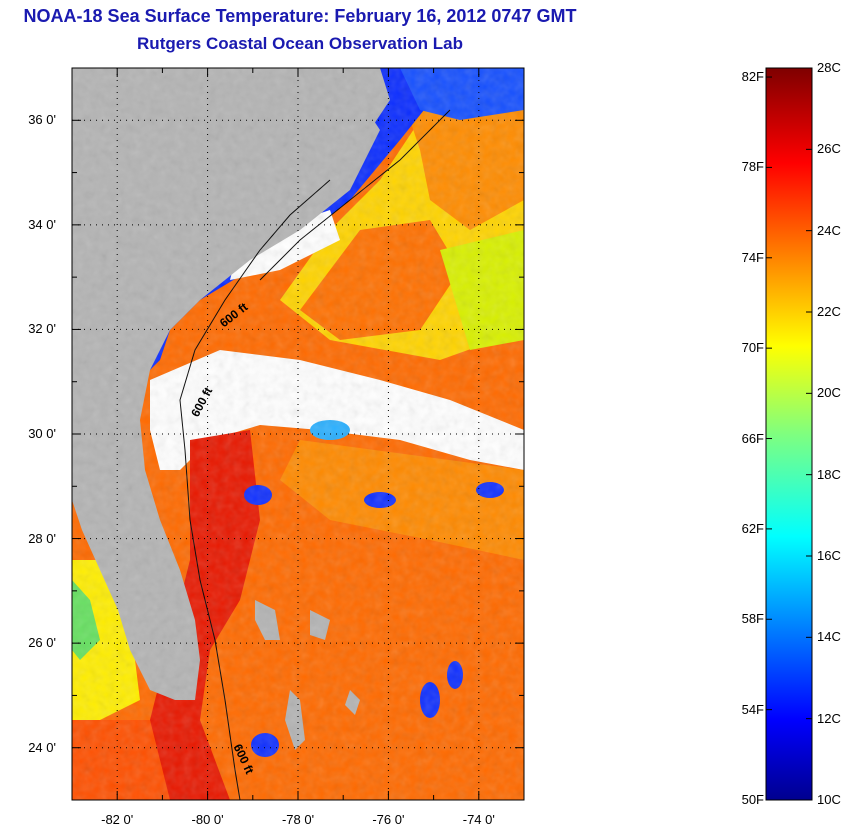  Describe the element at coordinates (752, 799) in the screenshot. I see `cb-f-label: 50F` at that location.